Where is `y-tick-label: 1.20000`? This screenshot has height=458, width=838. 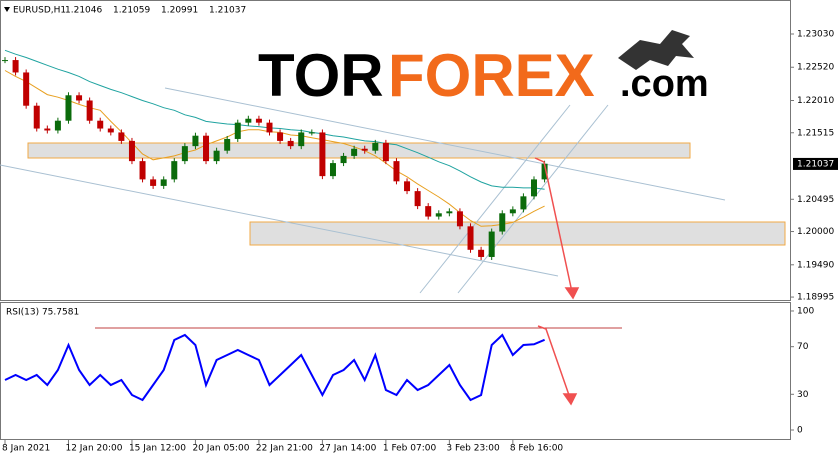
y-tick-label: 1.20000 is located at coordinates (815, 232).